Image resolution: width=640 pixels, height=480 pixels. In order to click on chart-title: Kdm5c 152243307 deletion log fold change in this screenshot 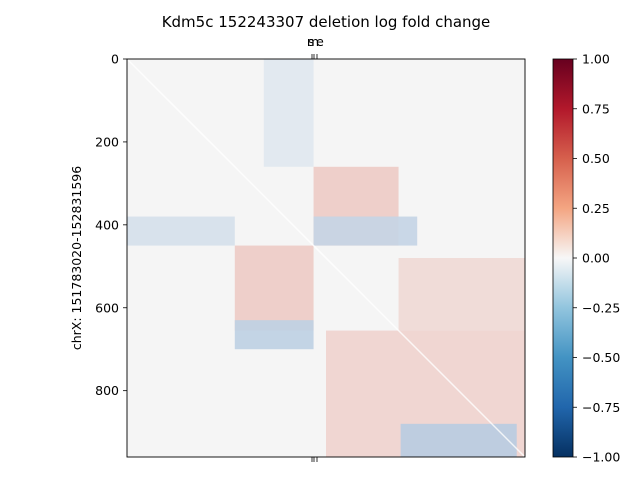, I will do `click(326, 22)`.